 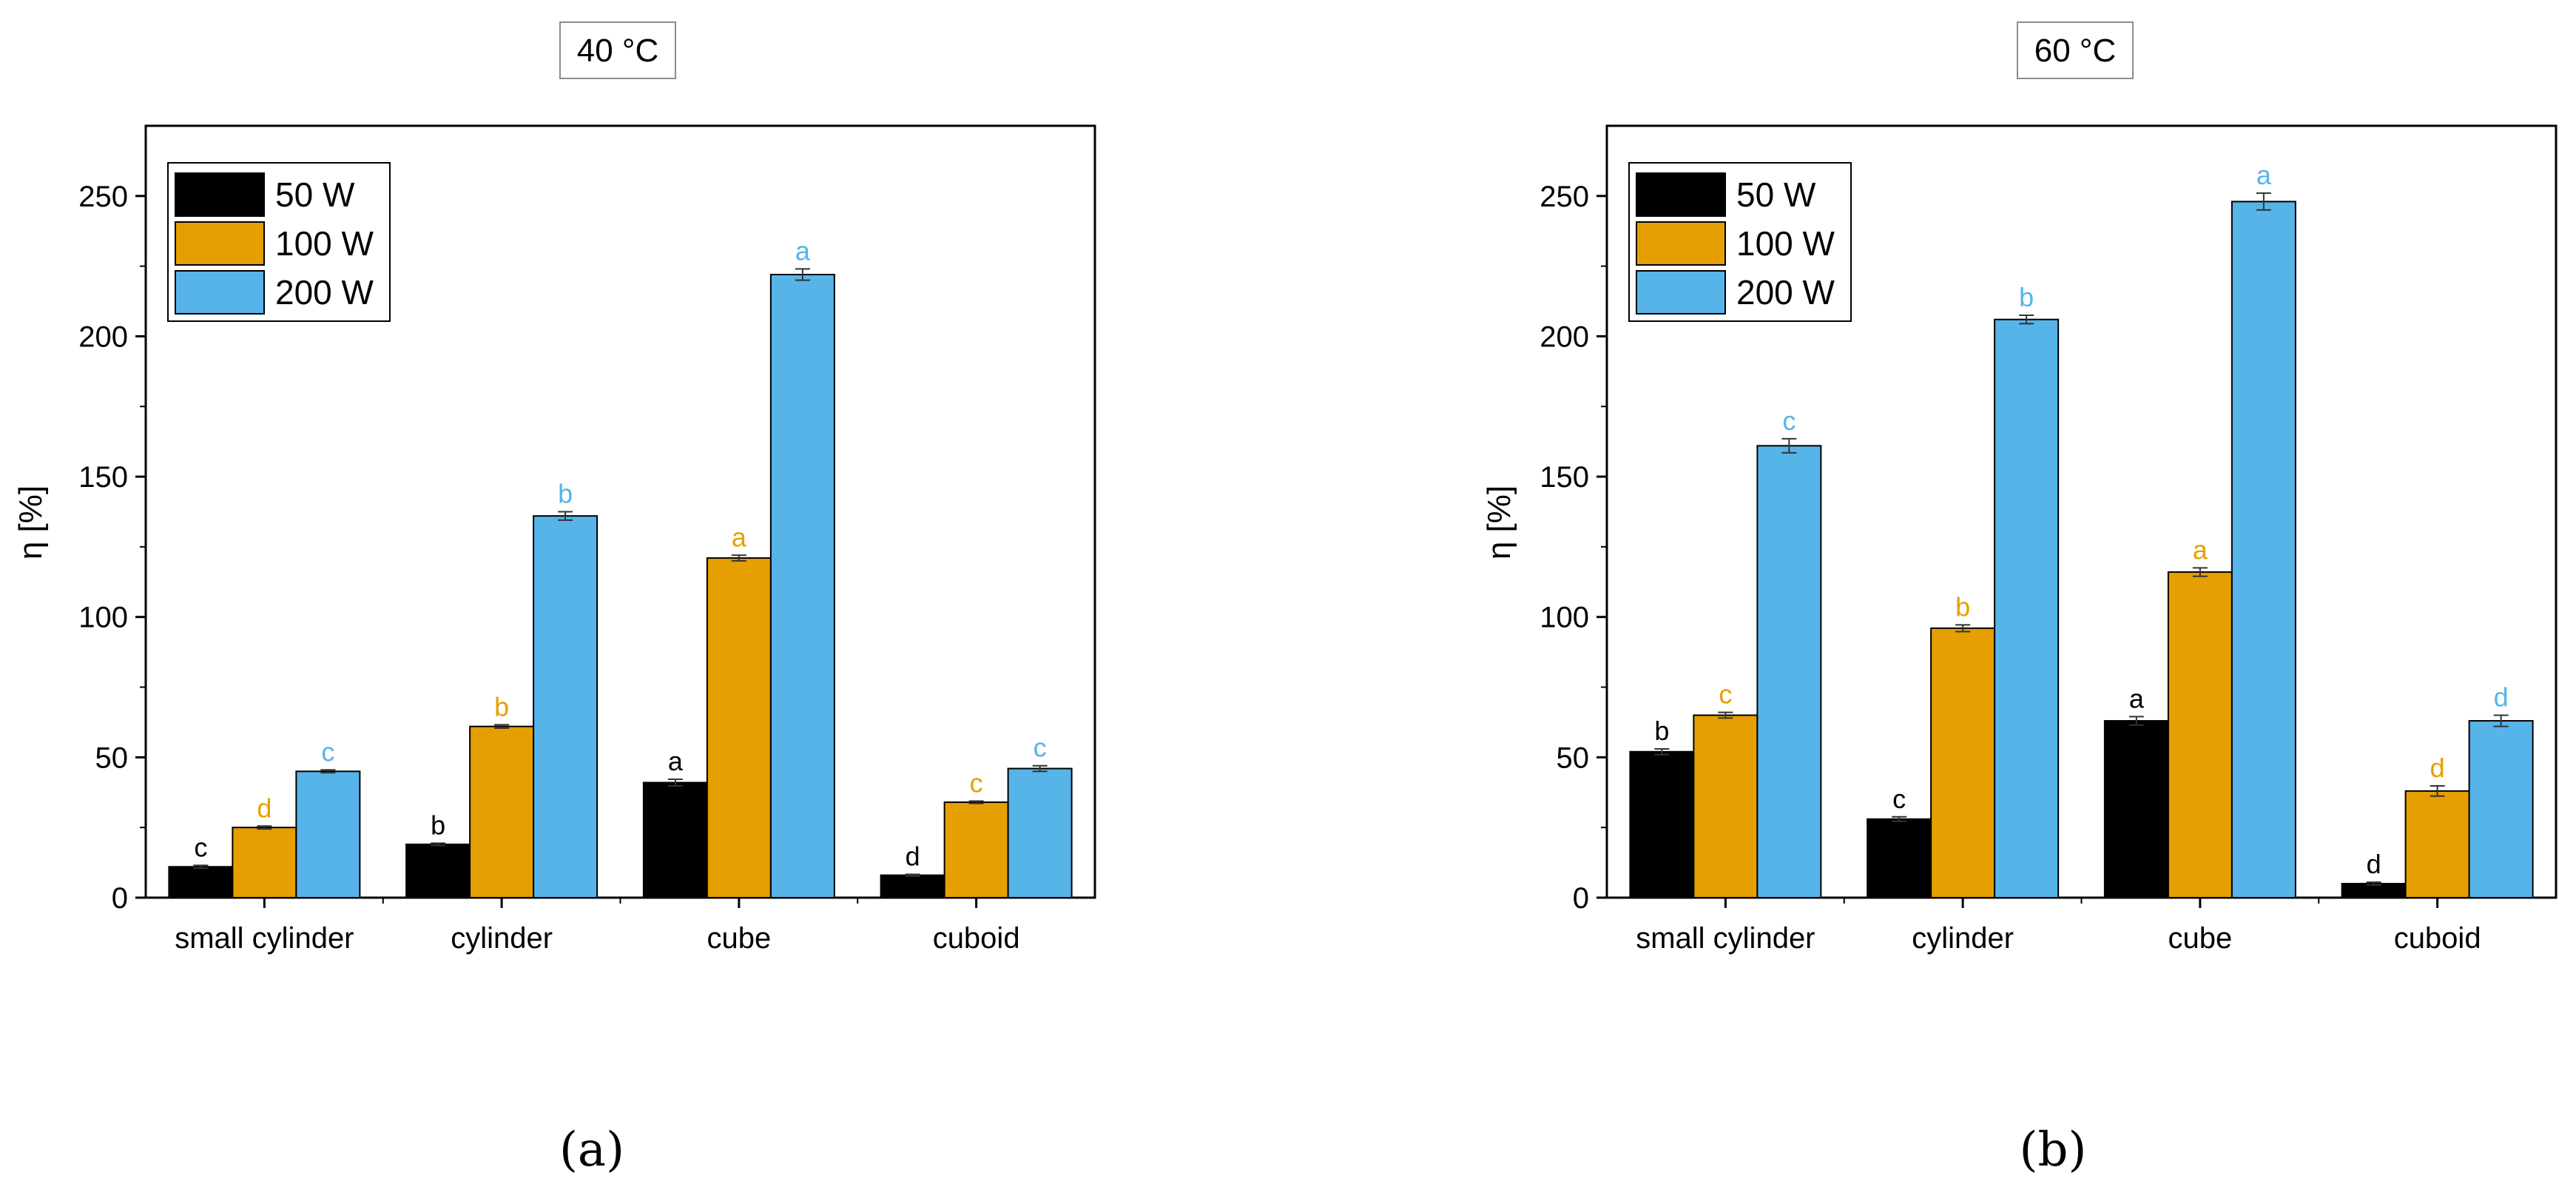 I want to click on panel-label: (a), so click(x=591, y=1150).